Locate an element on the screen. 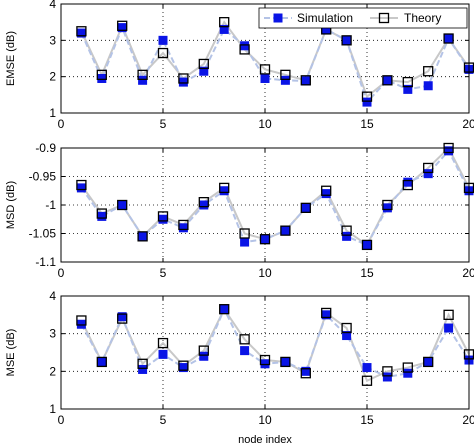  legend-label-simulation: Simulation is located at coordinates (325, 18).